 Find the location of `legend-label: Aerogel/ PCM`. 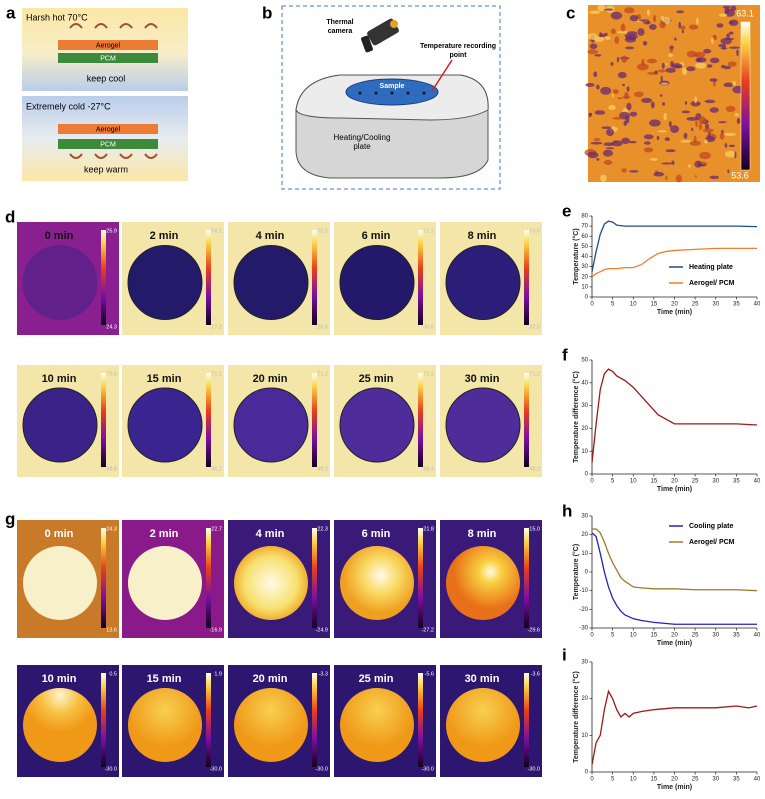

legend-label: Aerogel/ PCM is located at coordinates (712, 542).